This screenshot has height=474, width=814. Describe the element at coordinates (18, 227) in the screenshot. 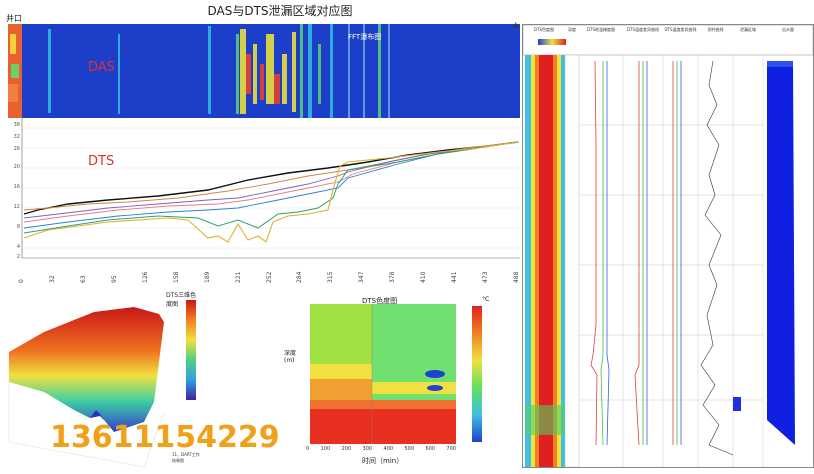

I see `svg-text: 8` at that location.